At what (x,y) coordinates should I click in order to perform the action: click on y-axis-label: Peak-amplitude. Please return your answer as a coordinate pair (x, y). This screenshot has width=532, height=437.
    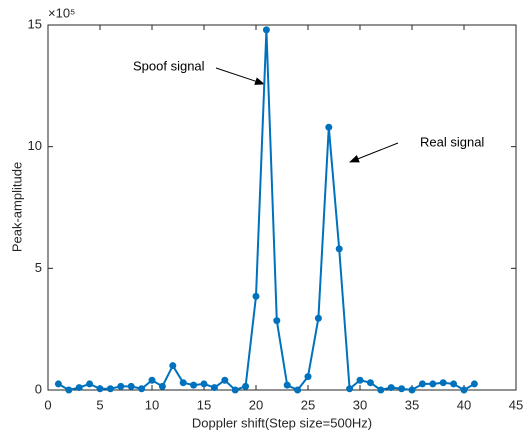
    Looking at the image, I should click on (16, 207).